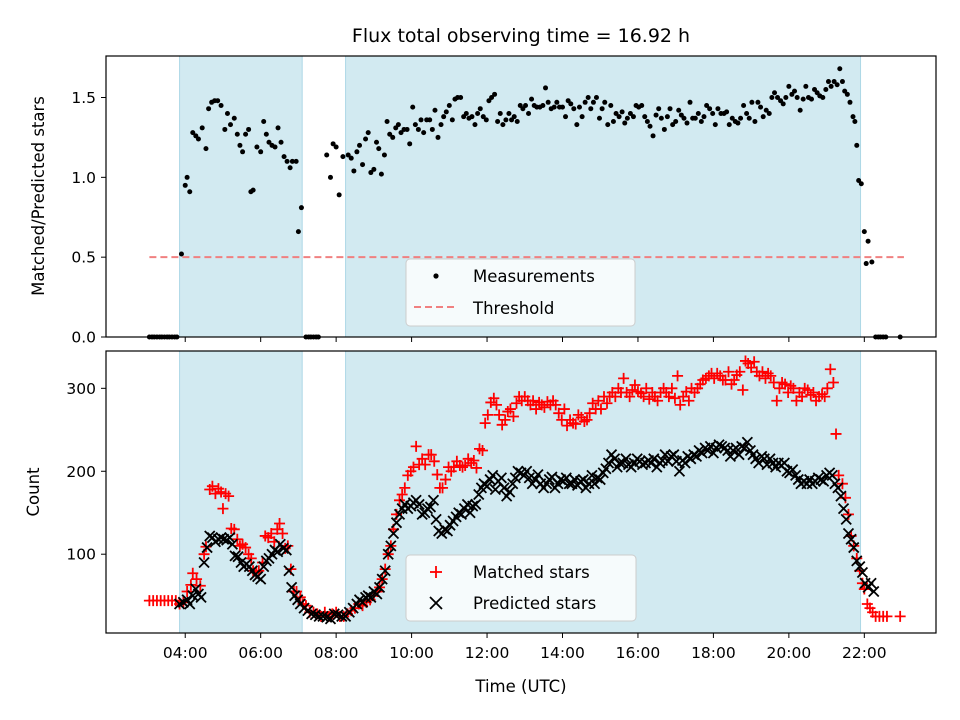 Image resolution: width=960 pixels, height=720 pixels. I want to click on x-tick-label: 20:00, so click(789, 653).